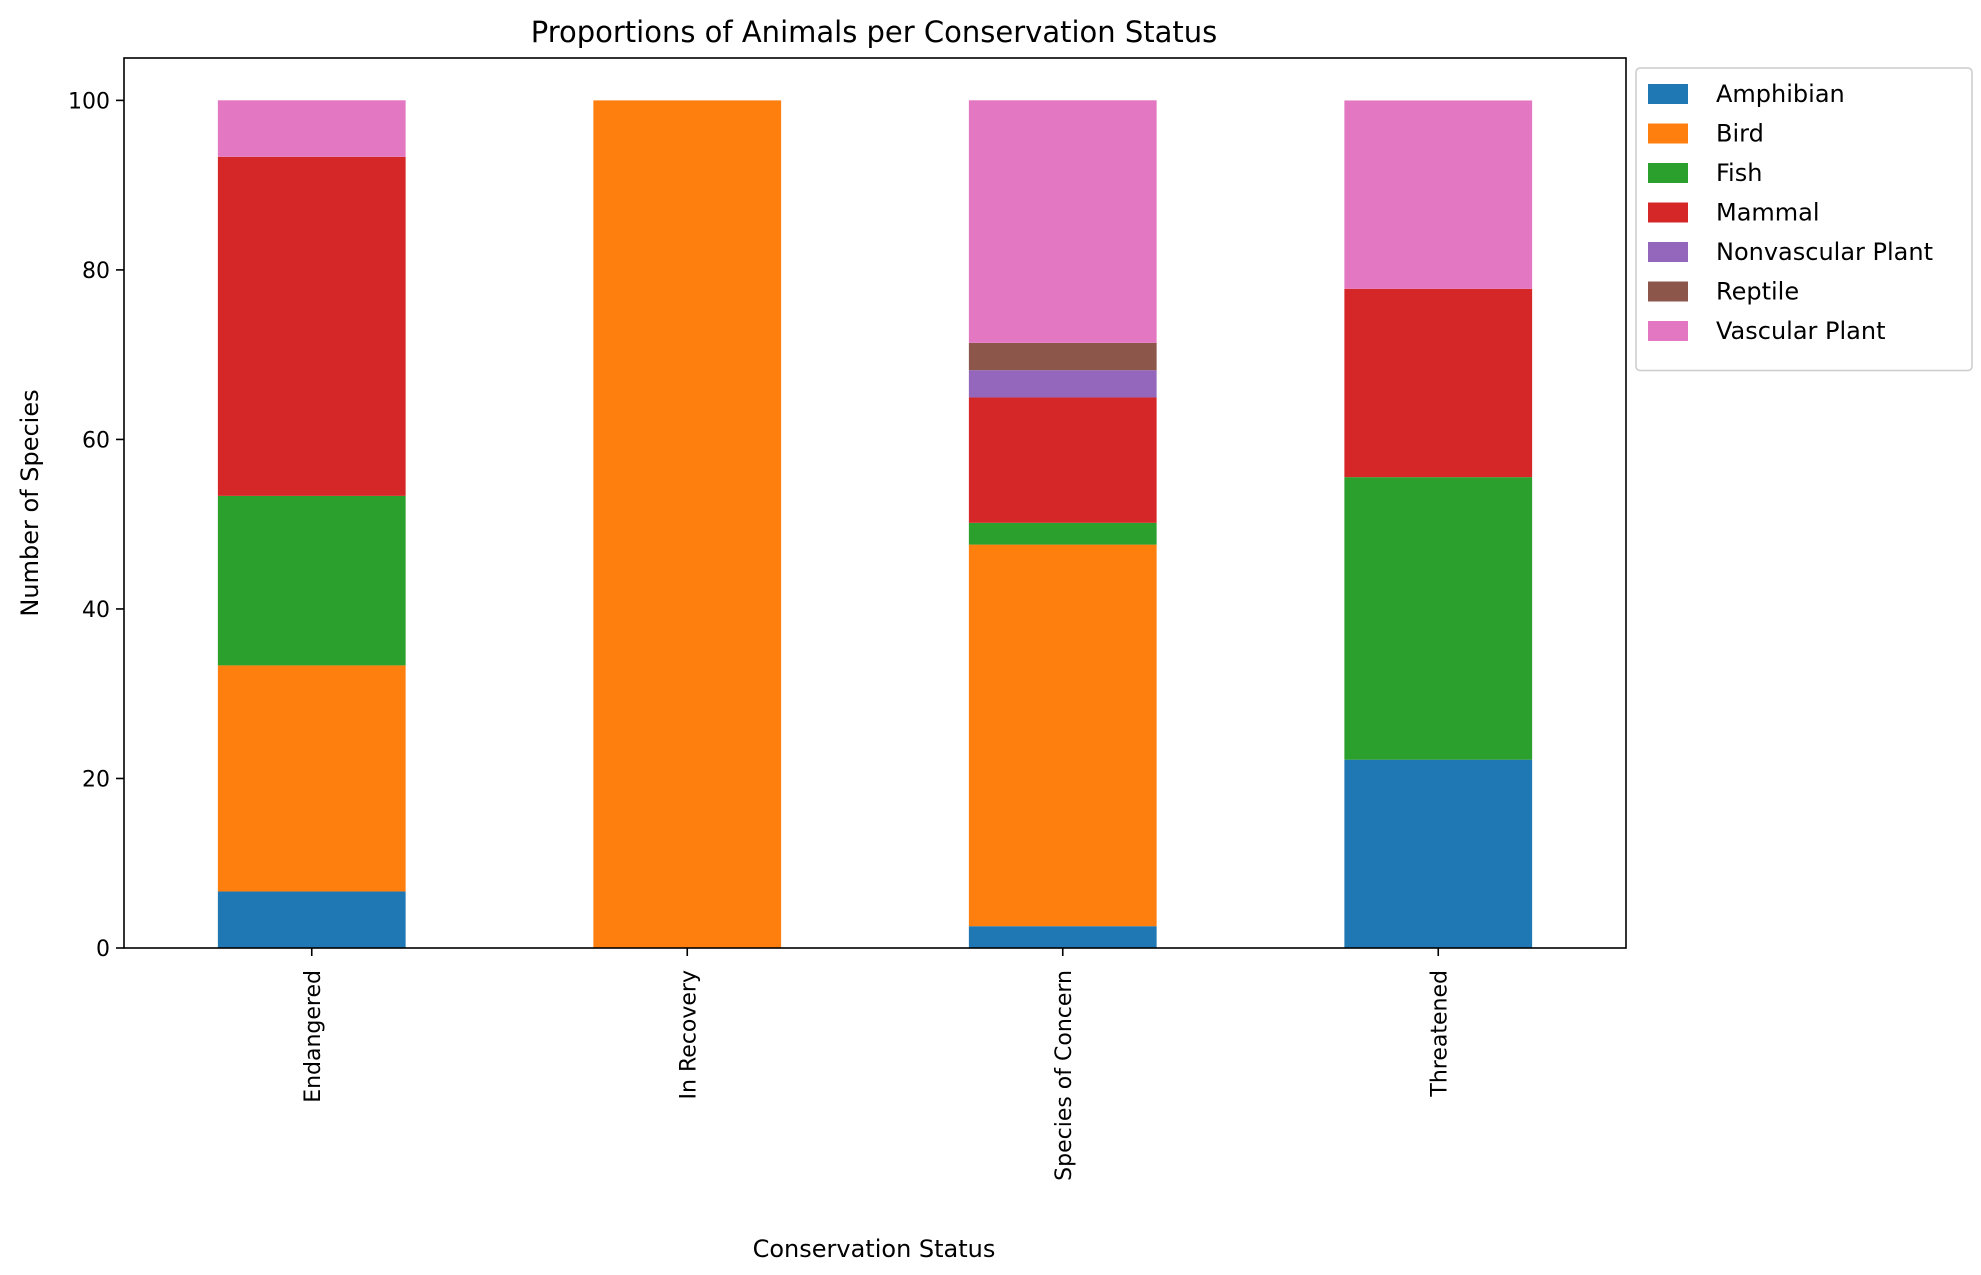 The height and width of the screenshot is (1275, 1981). I want to click on legend-label: Fish, so click(1739, 173).